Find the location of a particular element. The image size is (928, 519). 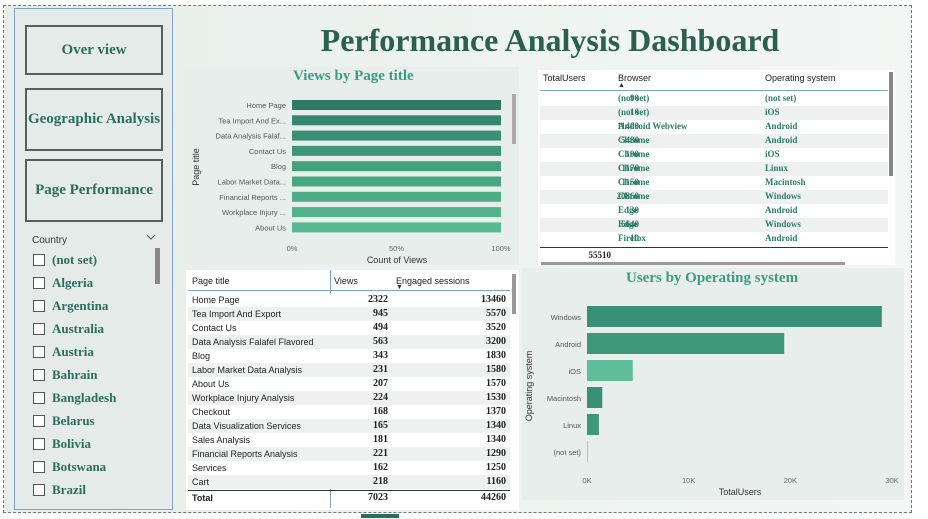

engaged-sessions-total: 44260 is located at coordinates (493, 497).